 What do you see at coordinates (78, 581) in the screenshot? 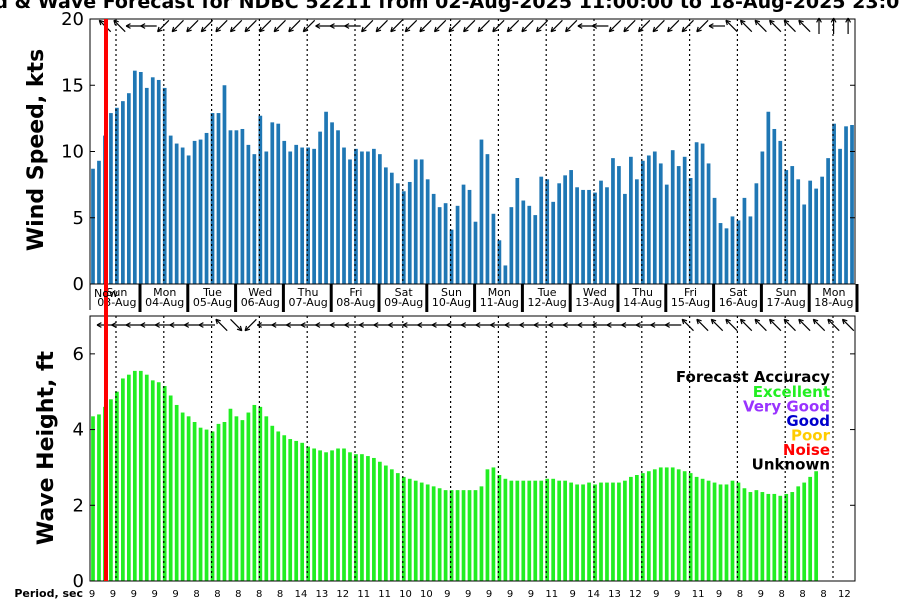
I see `y-tick-label: 0` at bounding box center [78, 581].